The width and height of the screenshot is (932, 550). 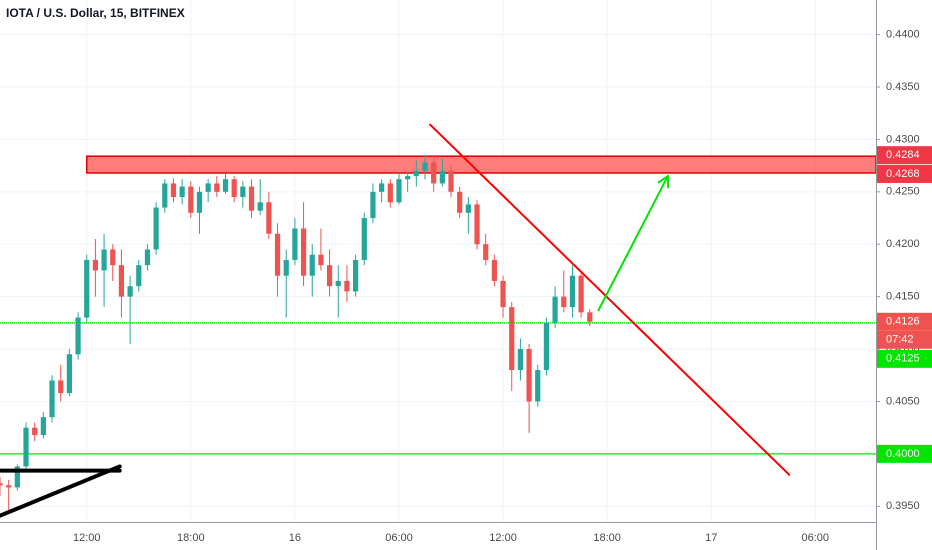 I want to click on arrow-line, so click(x=633, y=243).